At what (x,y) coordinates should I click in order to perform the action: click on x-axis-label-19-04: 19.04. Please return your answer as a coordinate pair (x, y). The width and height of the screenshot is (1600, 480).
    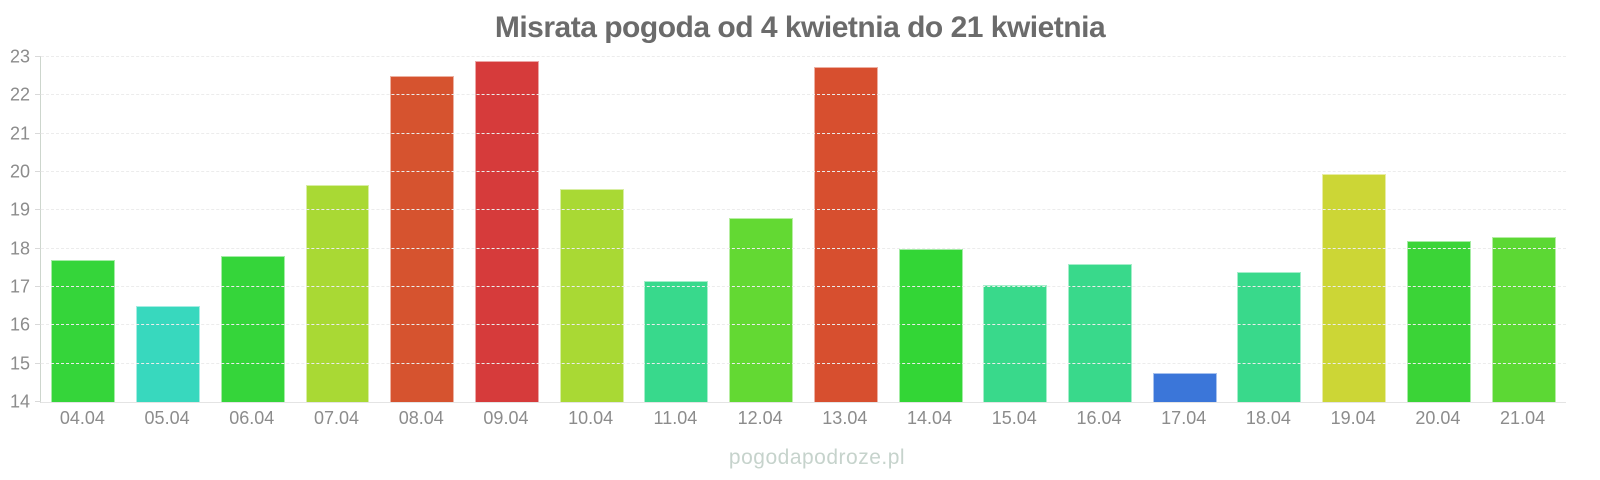
    Looking at the image, I should click on (1353, 418).